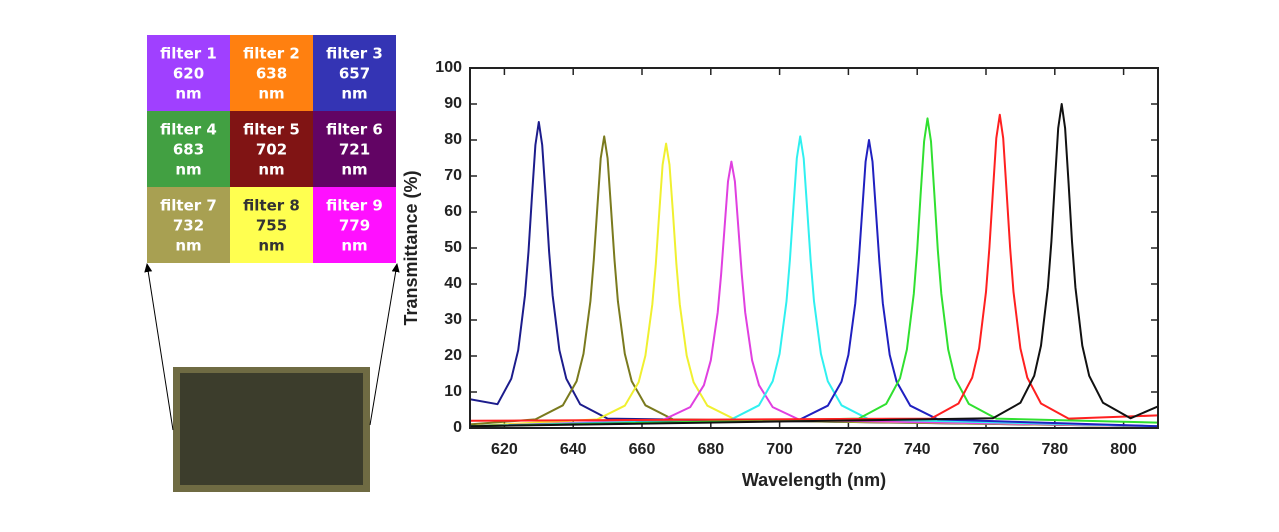 The image size is (1279, 532). What do you see at coordinates (453, 103) in the screenshot?
I see `y-tick-label: 90` at bounding box center [453, 103].